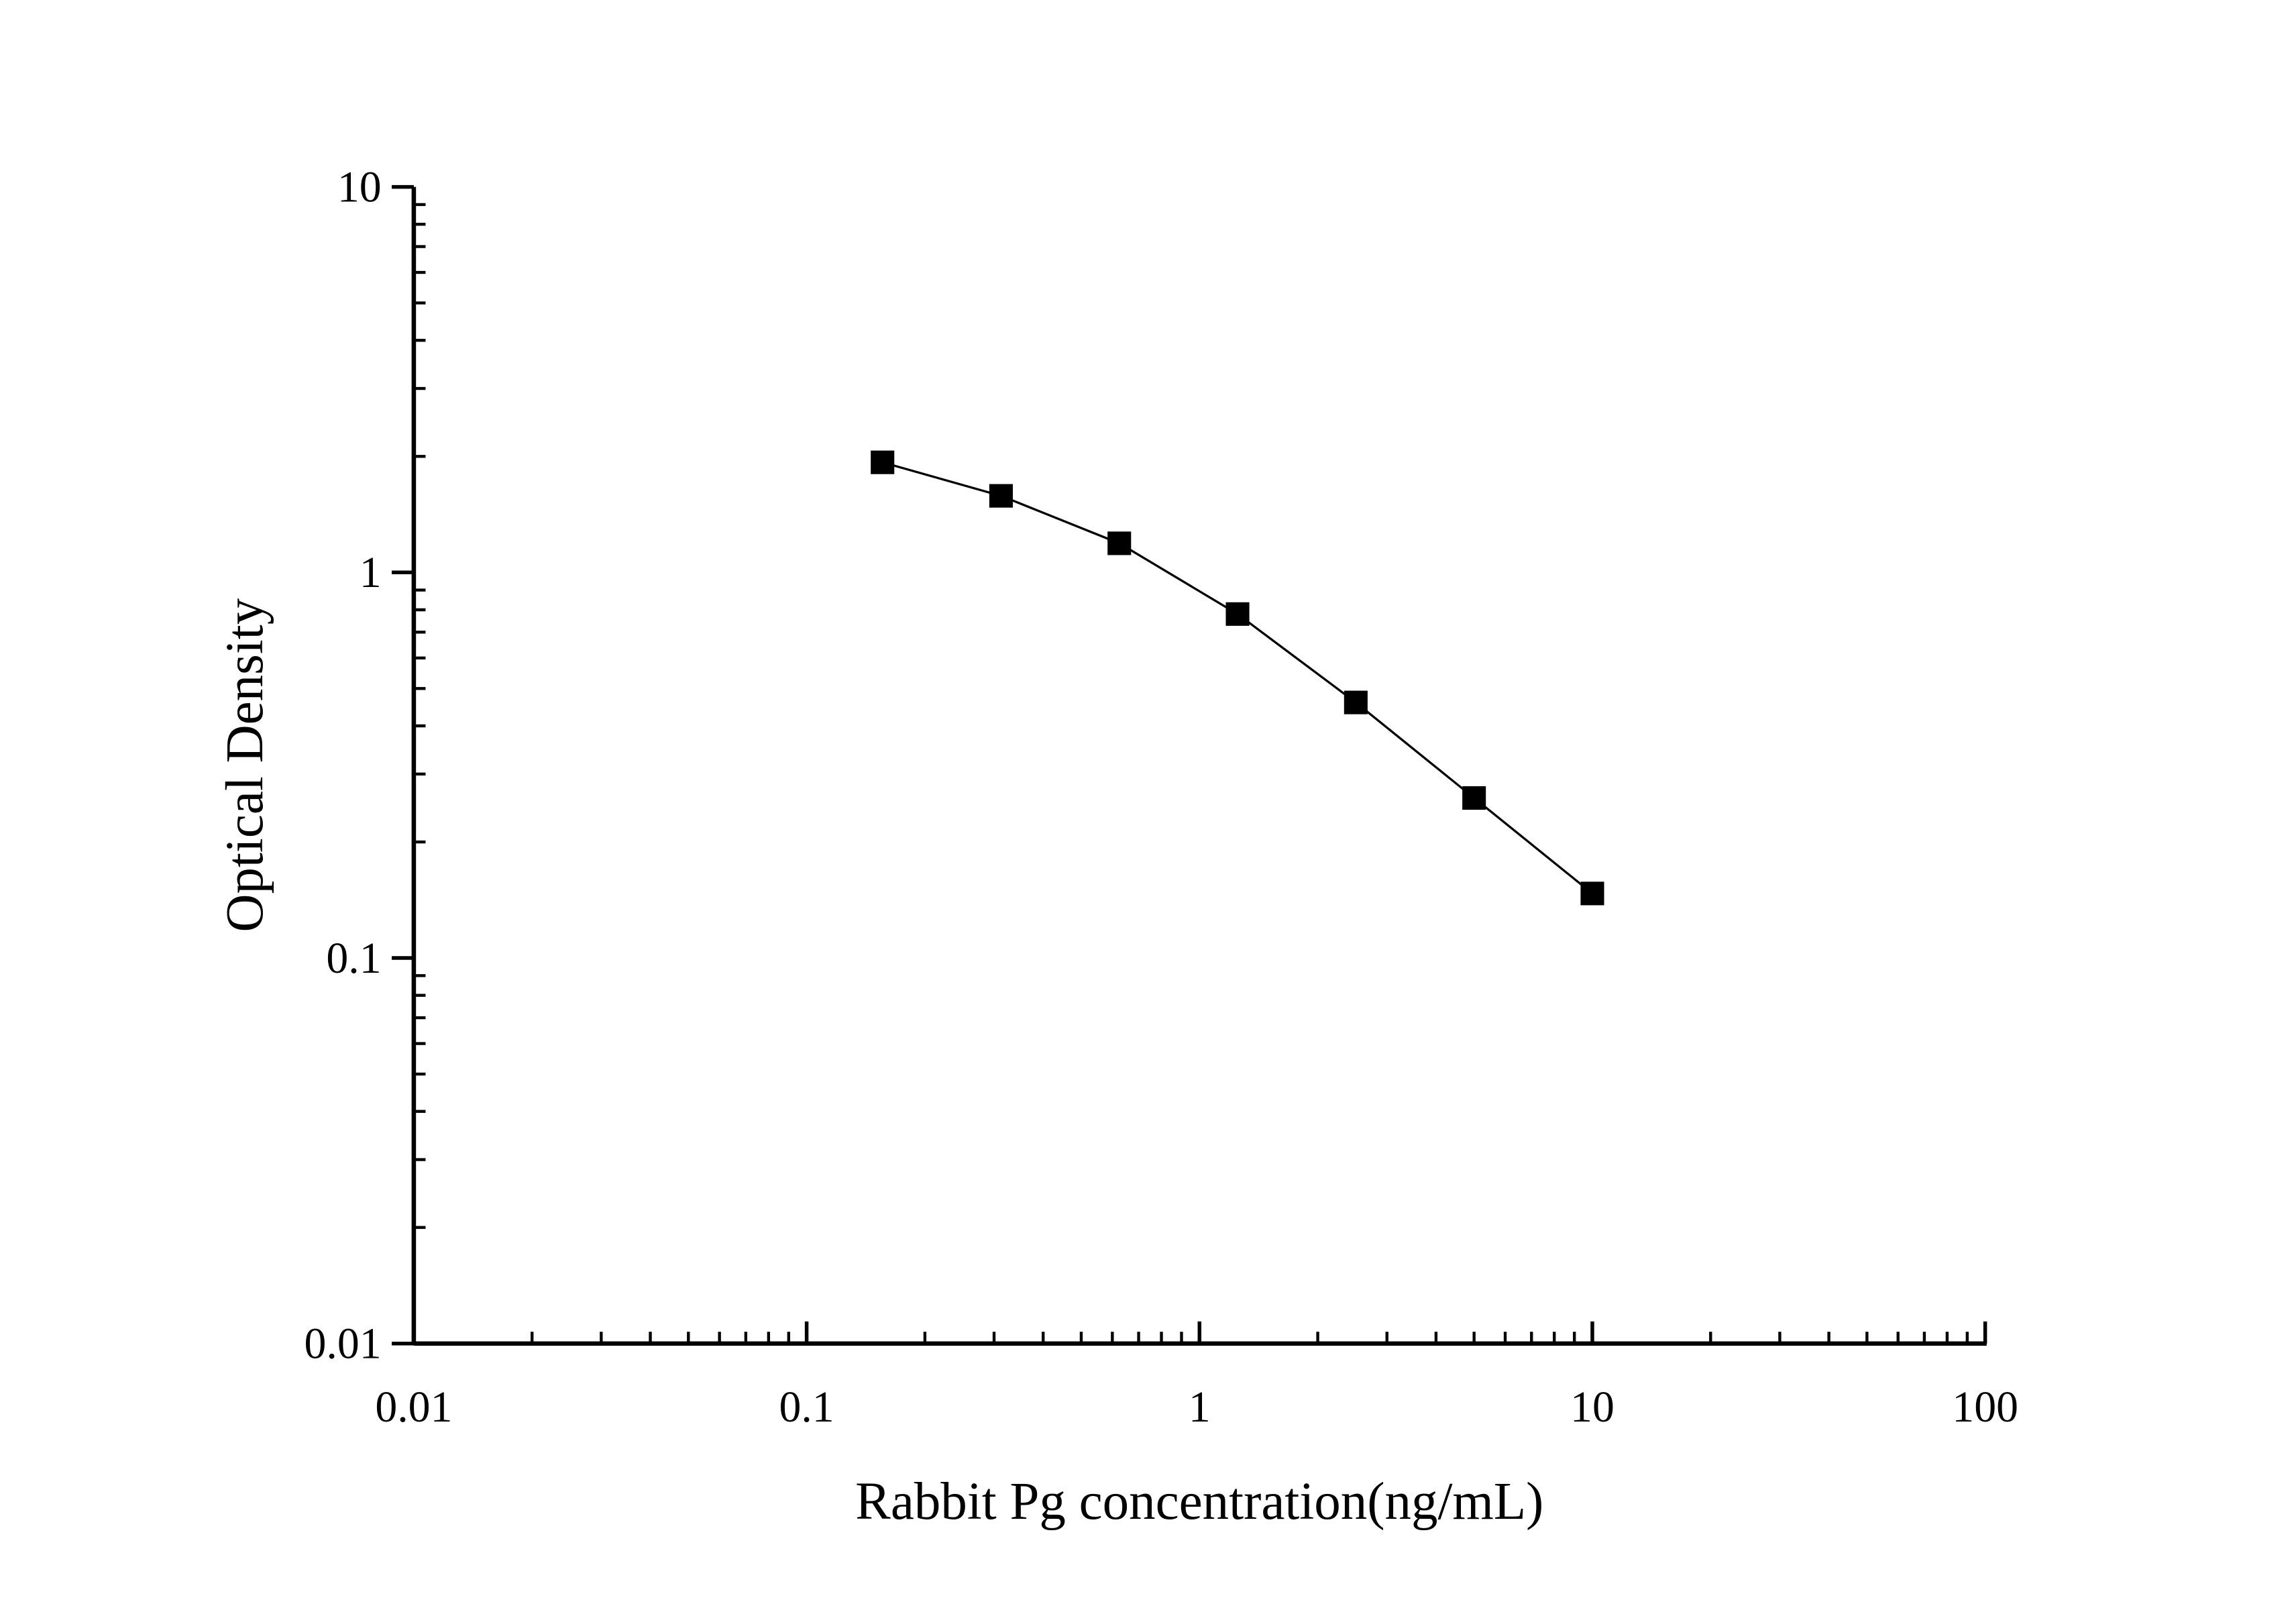  What do you see at coordinates (807, 1407) in the screenshot?
I see `x-tick-label: 0.1` at bounding box center [807, 1407].